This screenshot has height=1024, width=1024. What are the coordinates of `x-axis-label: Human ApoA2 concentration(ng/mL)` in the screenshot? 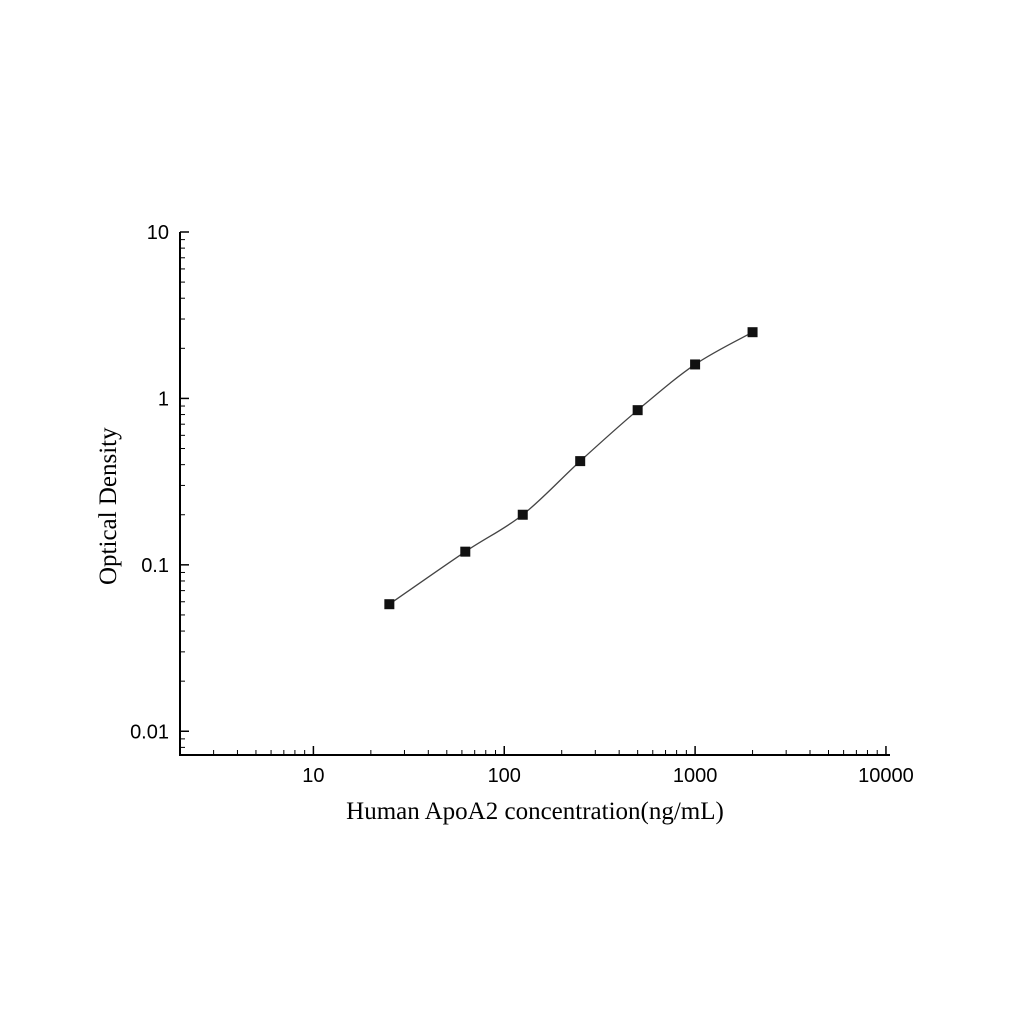 It's located at (535, 811).